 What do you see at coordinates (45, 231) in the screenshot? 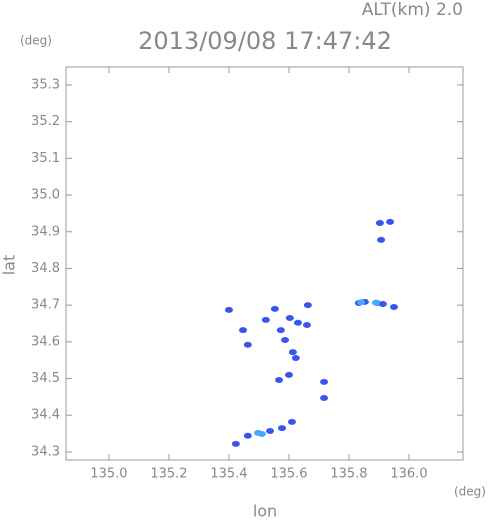
I see `y-tick-label: 34.9` at bounding box center [45, 231].